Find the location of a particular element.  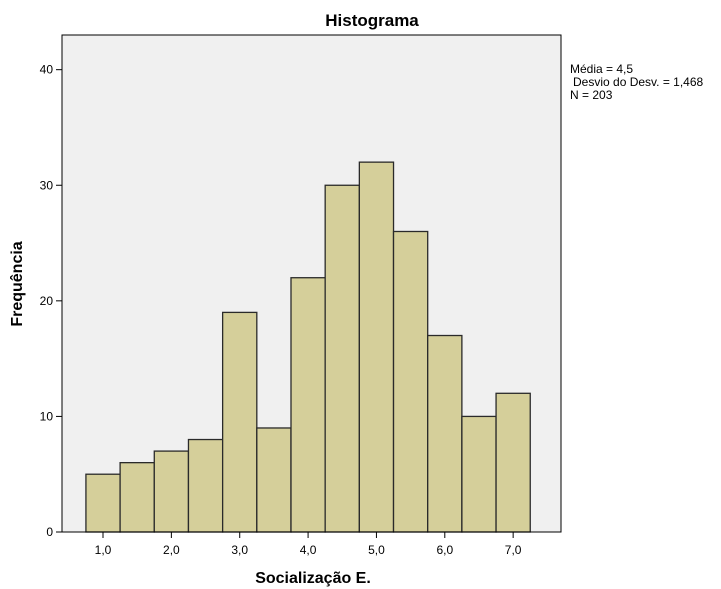

x-tick-label: 6,0 is located at coordinates (444, 550).